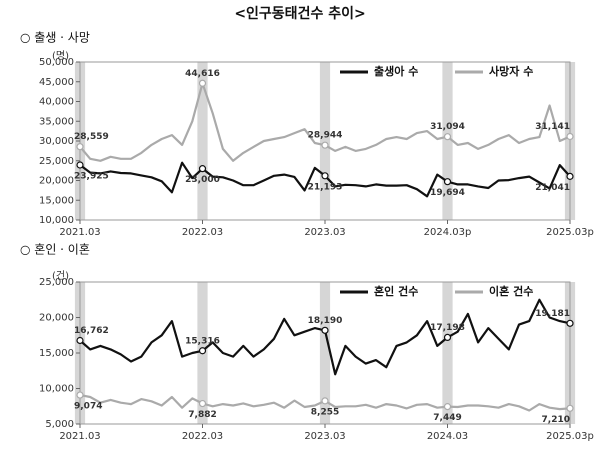  Describe the element at coordinates (299, 13) in the screenshot. I see `page-title: <인구동태건수 추이>` at that location.